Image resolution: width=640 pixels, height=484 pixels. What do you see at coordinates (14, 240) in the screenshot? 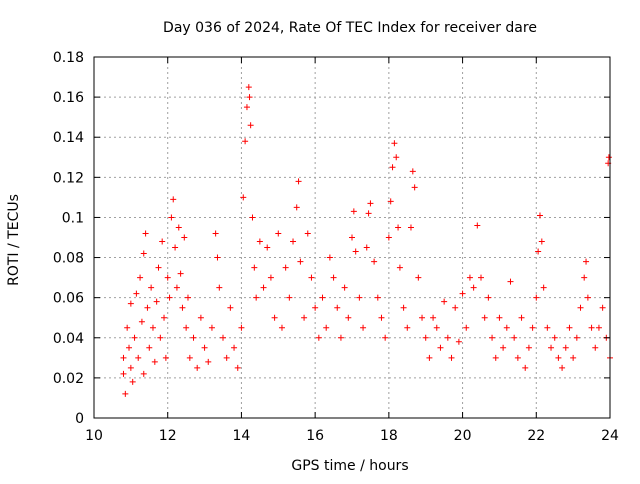
I see `y-axis-label: ROTI / TECUs` at bounding box center [14, 240].